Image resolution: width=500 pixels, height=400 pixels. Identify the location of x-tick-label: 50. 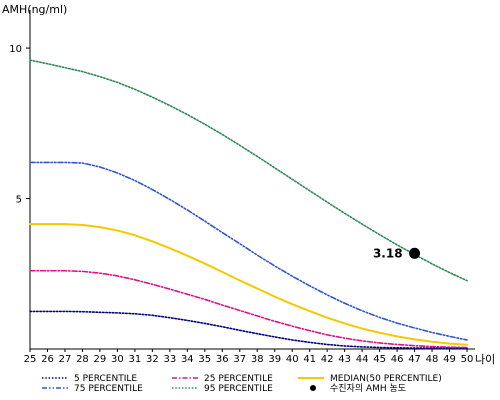
(467, 359).